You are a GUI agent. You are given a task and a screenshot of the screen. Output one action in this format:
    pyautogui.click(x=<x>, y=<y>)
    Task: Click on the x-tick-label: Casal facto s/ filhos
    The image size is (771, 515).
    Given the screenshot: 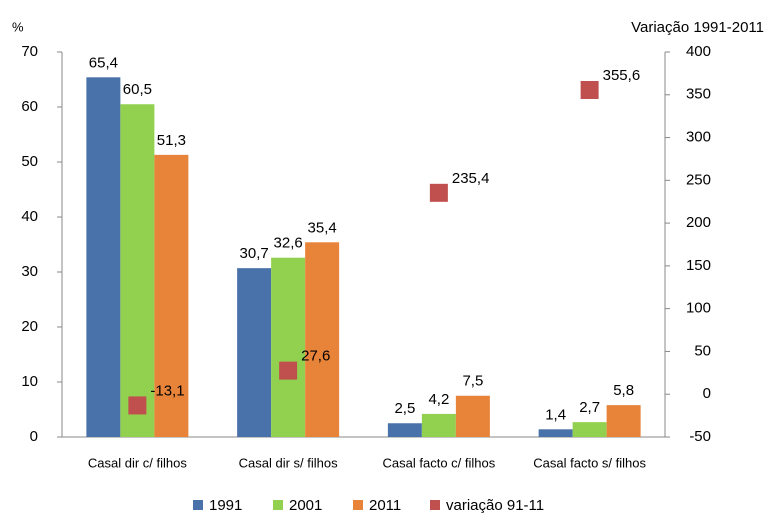 What is the action you would take?
    pyautogui.click(x=589, y=462)
    